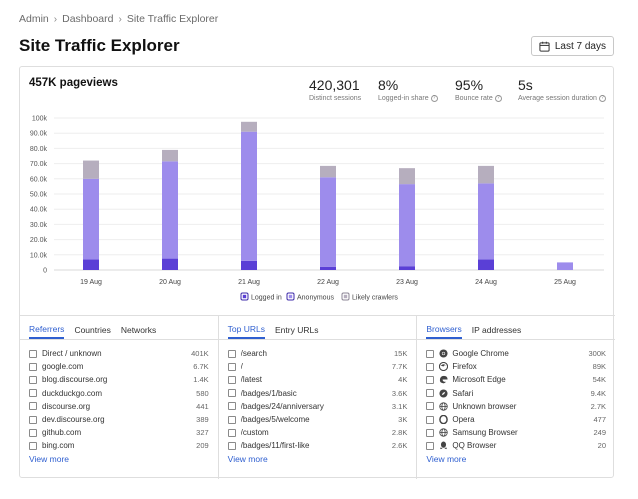 The width and height of the screenshot is (638, 499). Describe the element at coordinates (119, 432) in the screenshot. I see `table-row: github.com 327` at that location.